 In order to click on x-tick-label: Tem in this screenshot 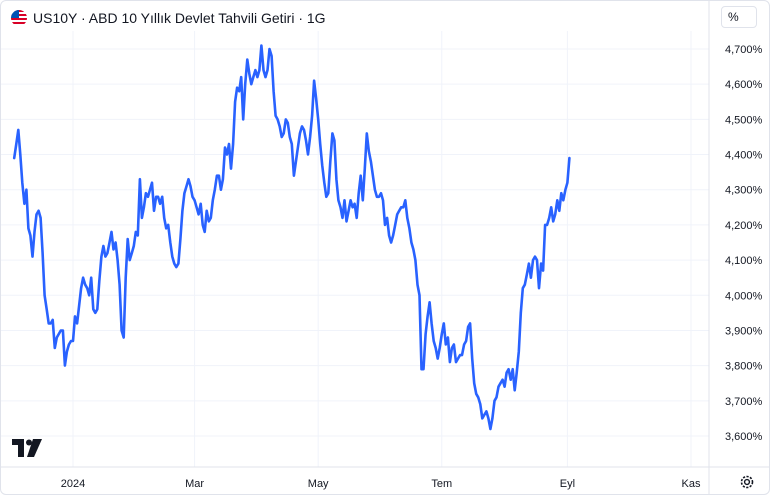, I will do `click(441, 484)`.